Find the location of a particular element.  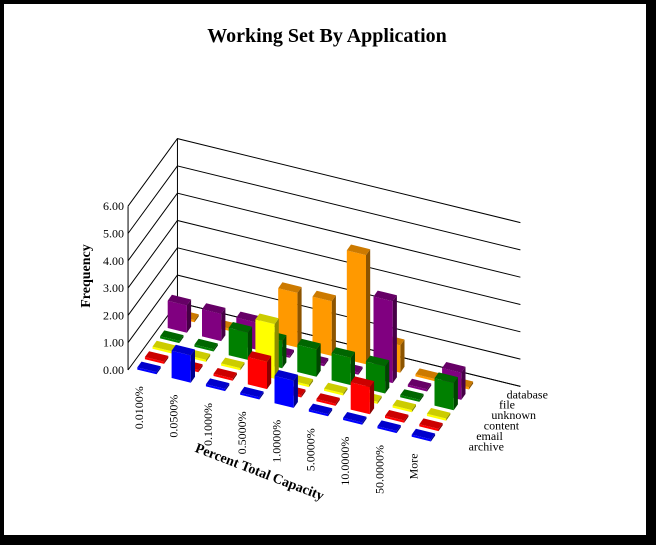

series-label: file is located at coordinates (507, 405).